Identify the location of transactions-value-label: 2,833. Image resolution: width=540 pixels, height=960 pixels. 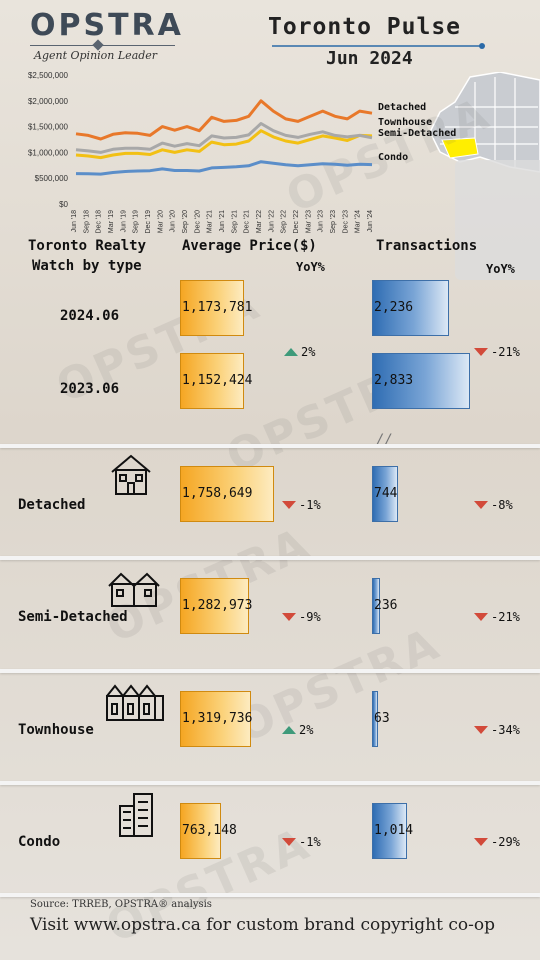
(394, 380).